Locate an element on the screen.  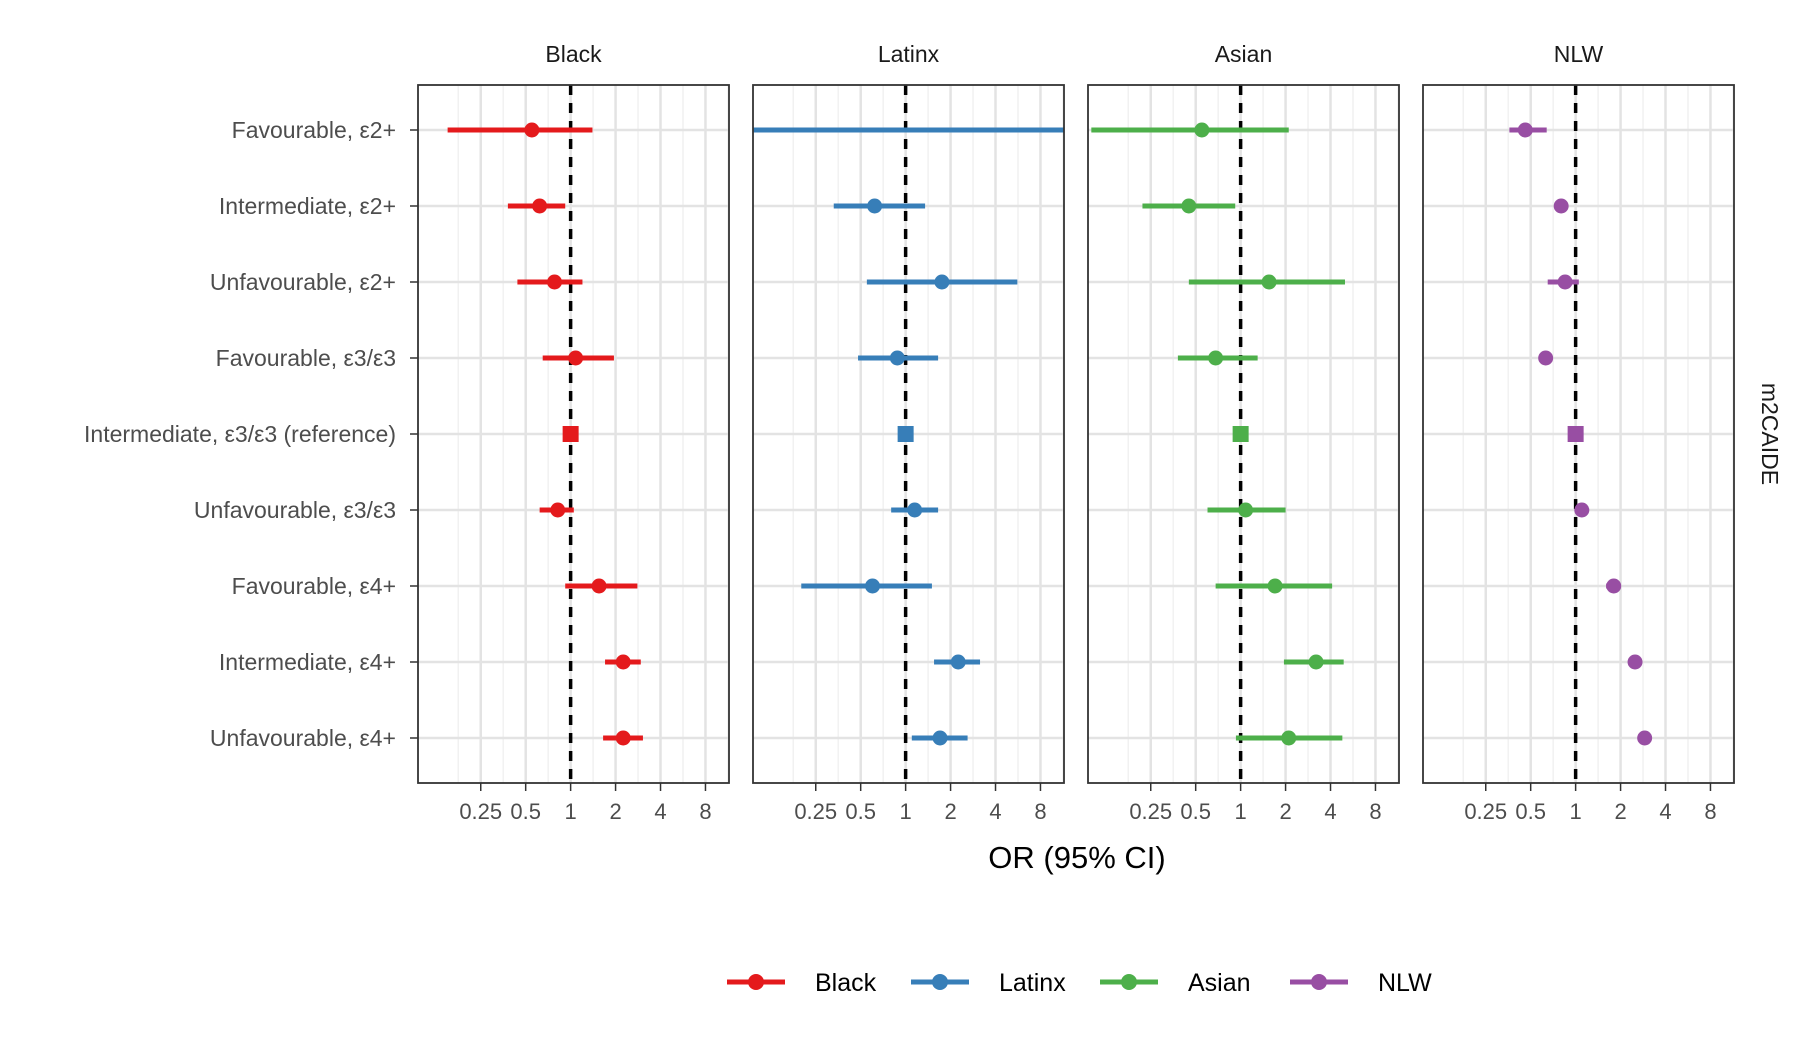
facet-strip-label: Asian is located at coordinates (1244, 54).